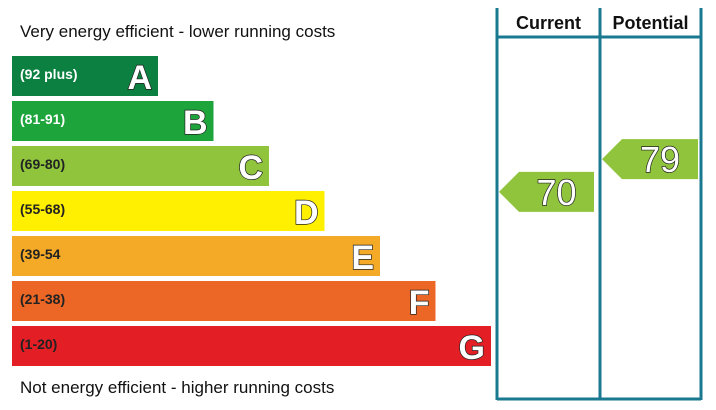 The width and height of the screenshot is (716, 410). I want to click on band-c: (69-80) C, so click(140, 167).